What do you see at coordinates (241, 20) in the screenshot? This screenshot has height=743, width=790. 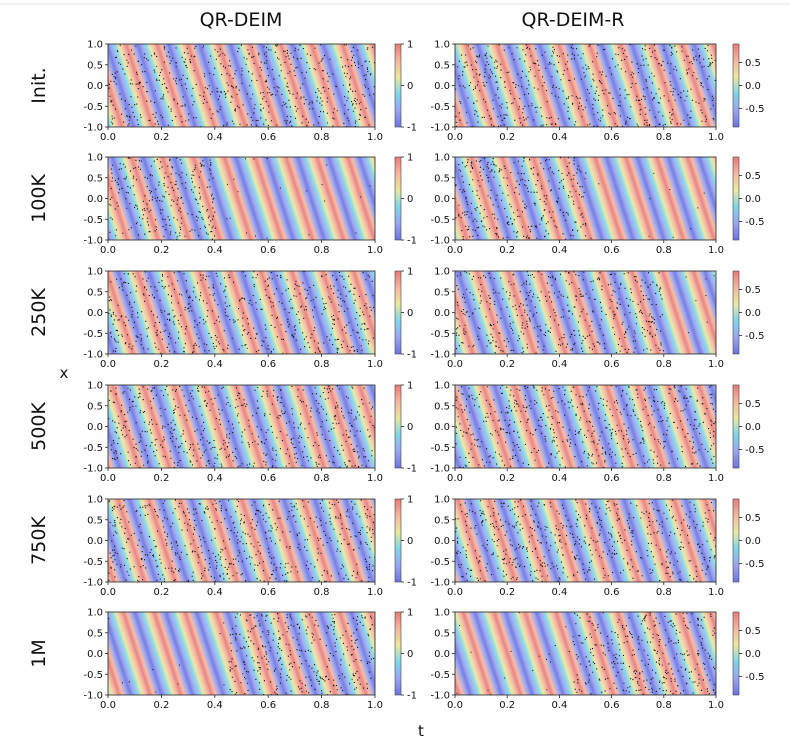 I see `column-title-qr-deim: QR-DEIM` at bounding box center [241, 20].